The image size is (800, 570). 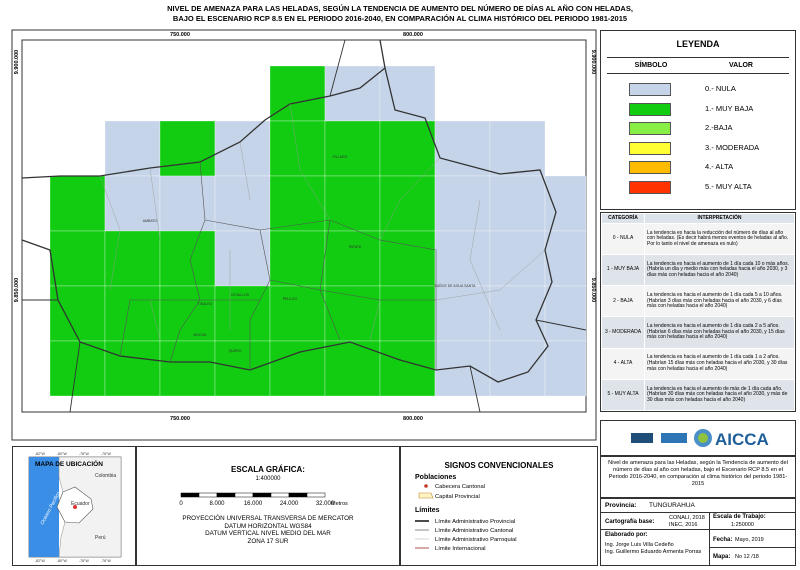 What do you see at coordinates (456, 285) in the screenshot?
I see `place-label: BAÑOS DE AGUA SANTA` at bounding box center [456, 285].